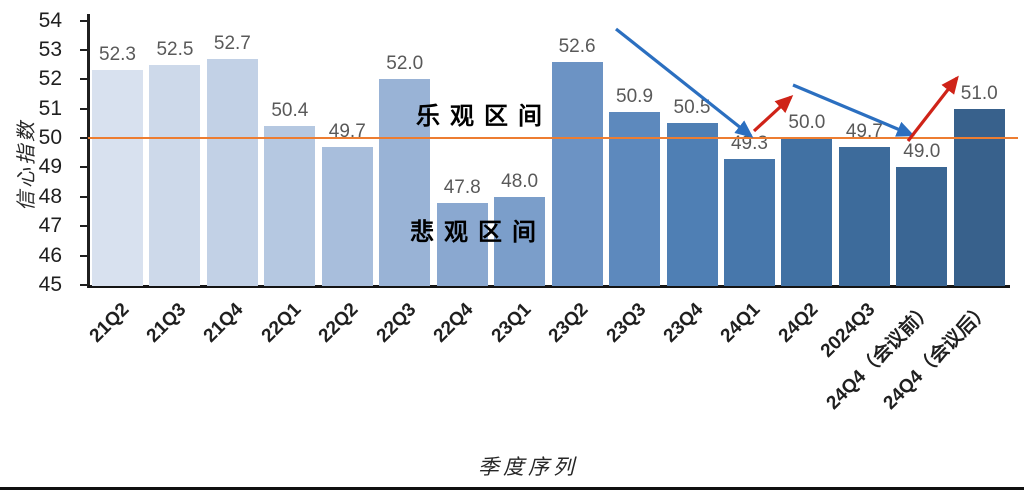 This screenshot has height=493, width=1024. What do you see at coordinates (749, 222) in the screenshot?
I see `bar-24Q1` at bounding box center [749, 222].